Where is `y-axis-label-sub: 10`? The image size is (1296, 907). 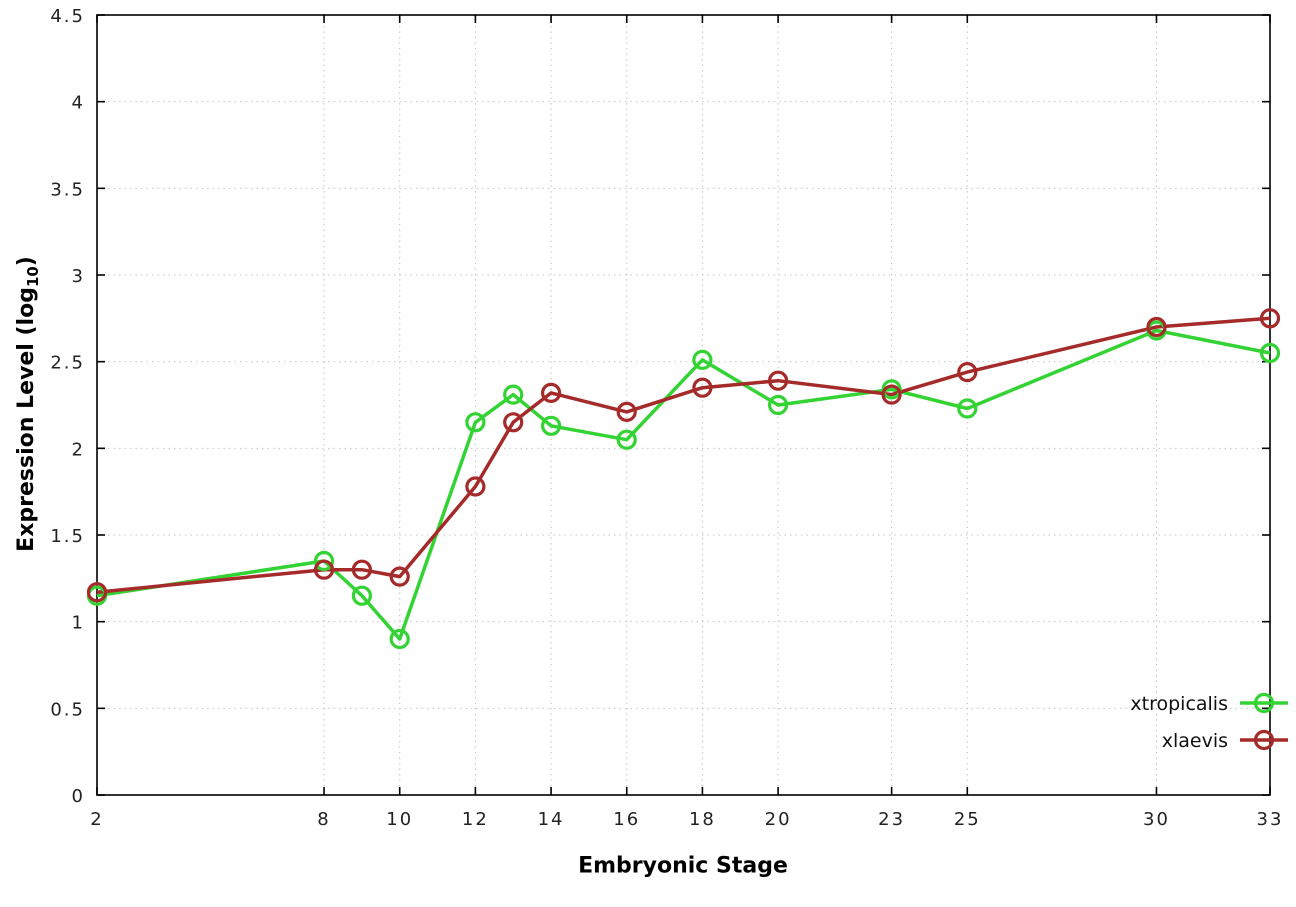 y-axis-label-sub: 10 is located at coordinates (33, 277).